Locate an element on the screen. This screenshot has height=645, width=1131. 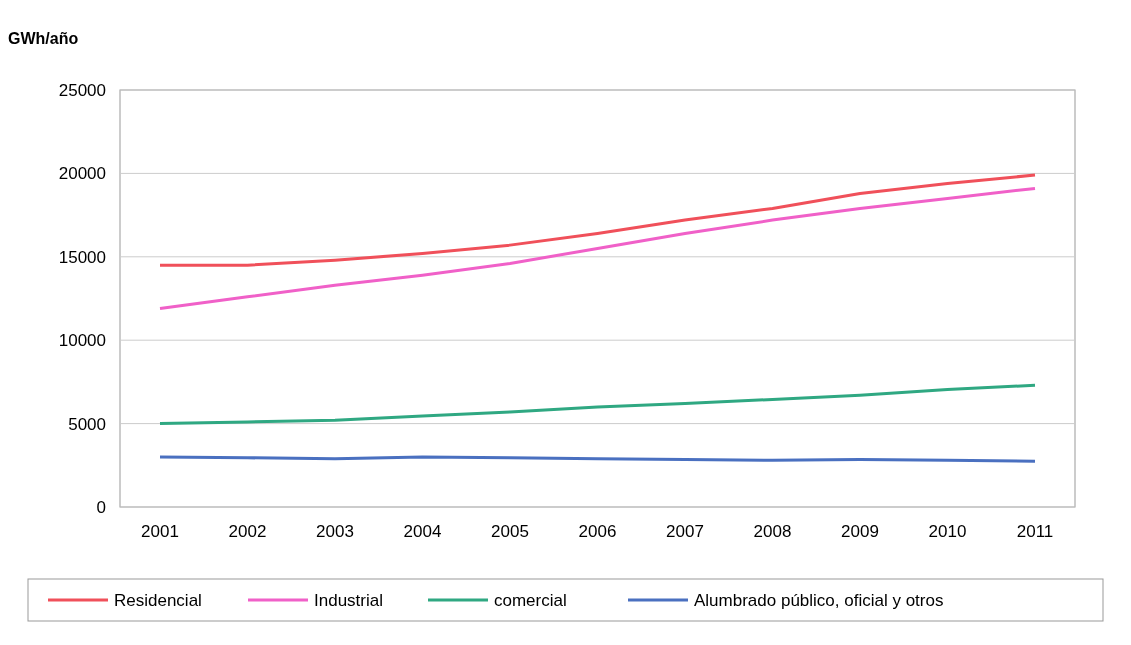
legend-label: Industrial is located at coordinates (348, 600).